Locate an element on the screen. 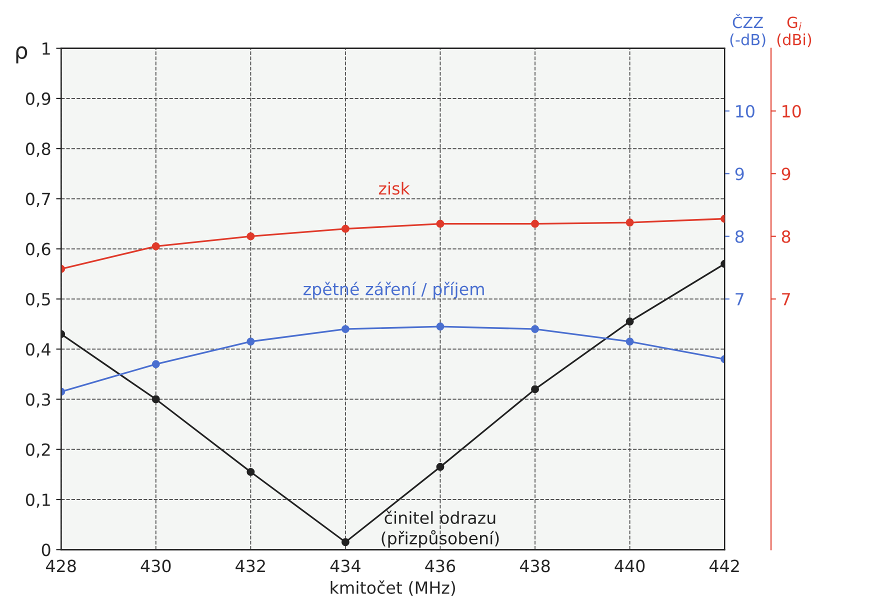 This screenshot has width=873, height=604. x-tick-label: 440 is located at coordinates (629, 566).